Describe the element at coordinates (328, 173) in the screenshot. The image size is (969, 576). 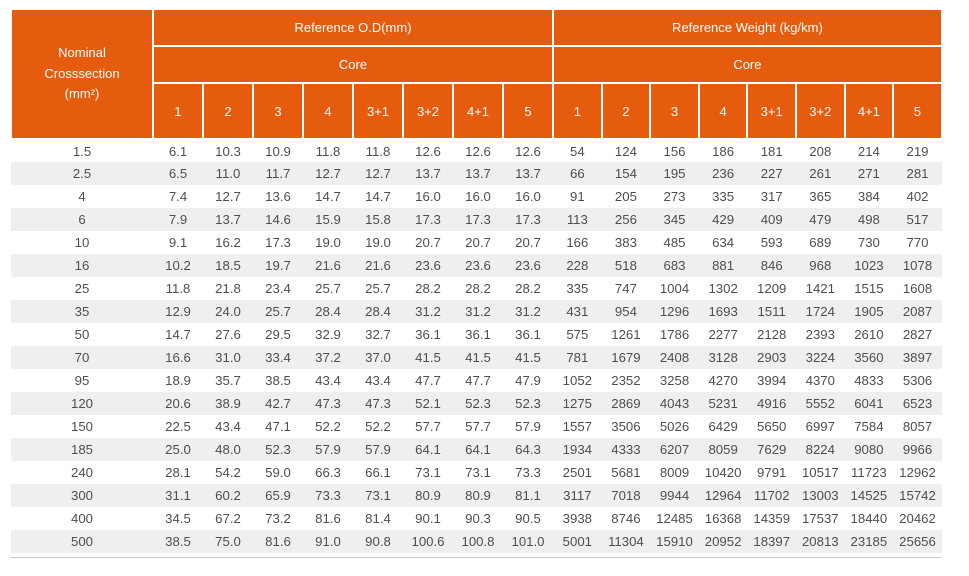
I see `od-value-cell: 12.7` at that location.